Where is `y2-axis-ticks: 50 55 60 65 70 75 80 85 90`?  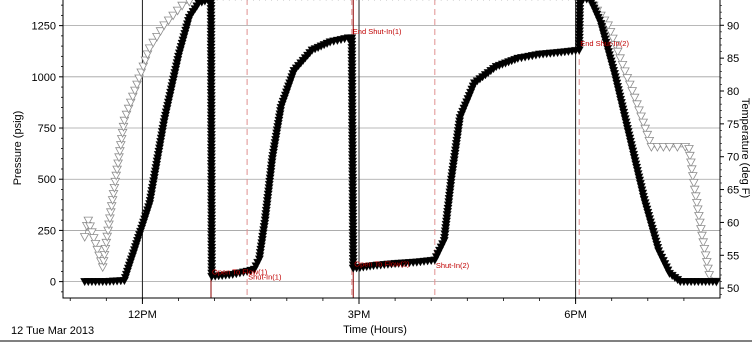 y2-axis-ticks: 50 55 60 65 70 75 80 85 90 is located at coordinates (729, 150).